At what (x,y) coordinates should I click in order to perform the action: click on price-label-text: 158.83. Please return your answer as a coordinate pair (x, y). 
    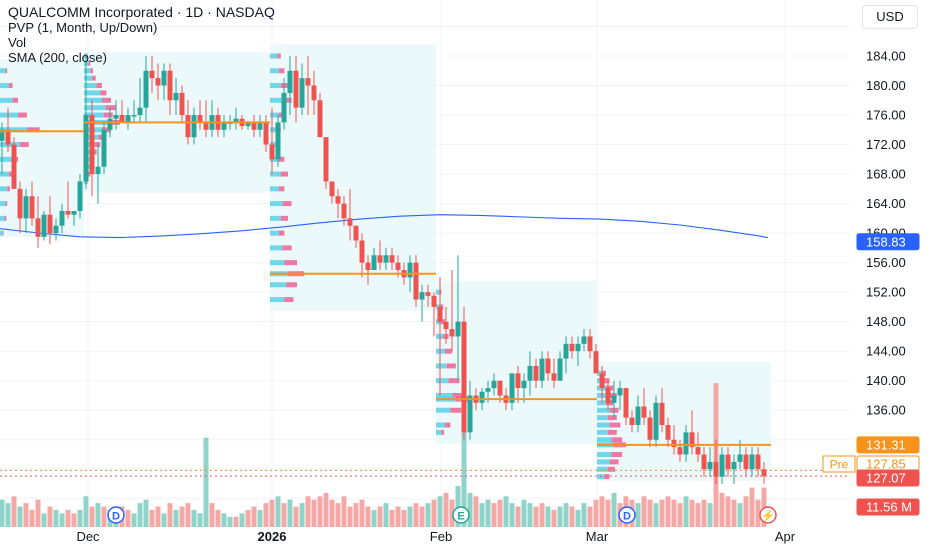
    Looking at the image, I should click on (886, 241).